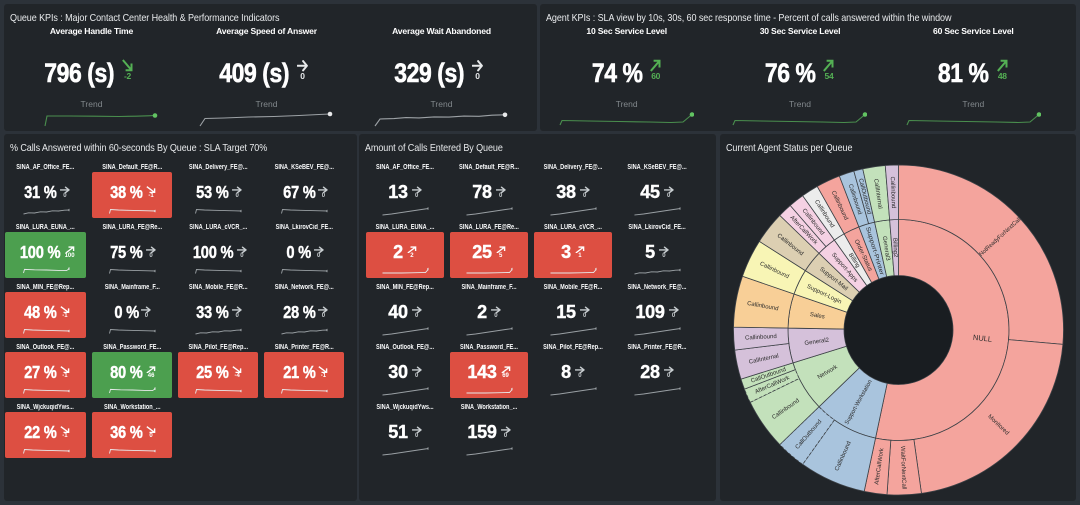  I want to click on svg-text: General2, so click(817, 342).